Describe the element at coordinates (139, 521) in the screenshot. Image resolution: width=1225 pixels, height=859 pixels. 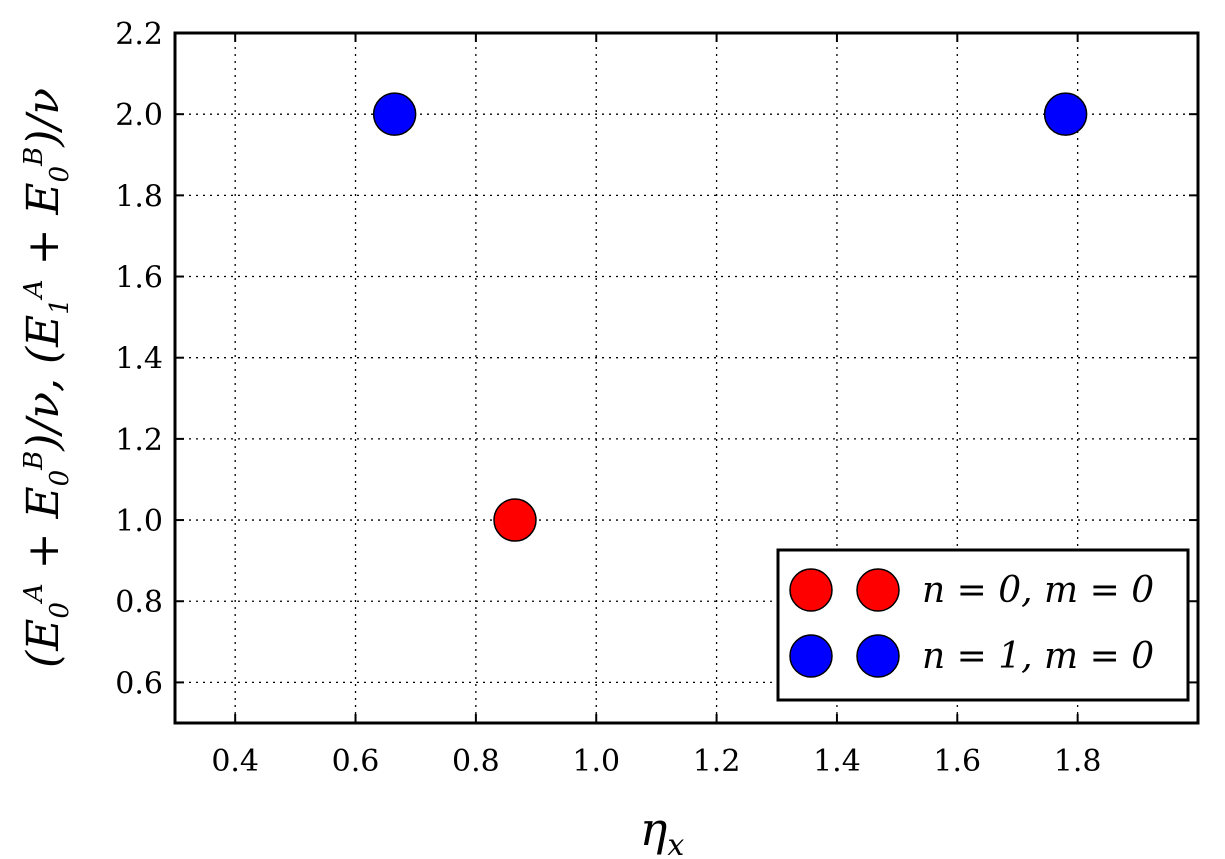
I see `y-tick-label: 1.0` at that location.